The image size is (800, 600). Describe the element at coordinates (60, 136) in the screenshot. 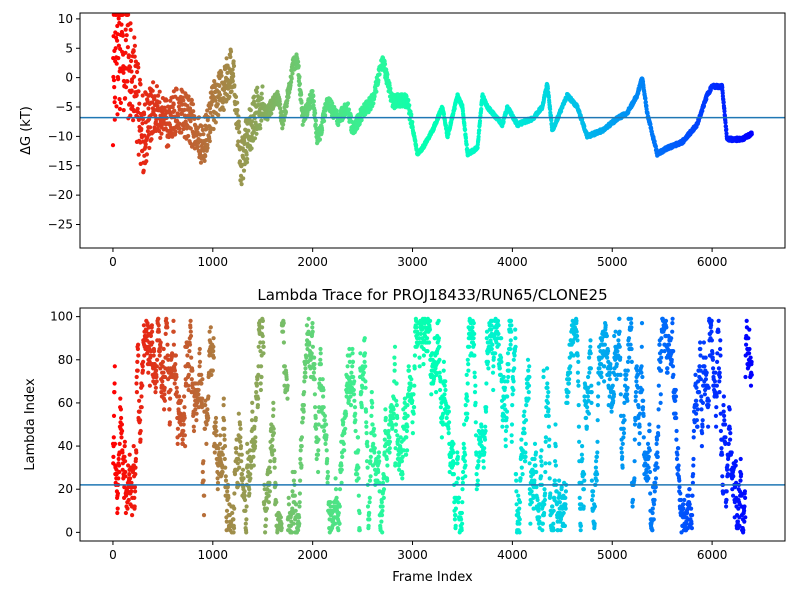

I see `delta-g-y-tick-label: −10` at that location.